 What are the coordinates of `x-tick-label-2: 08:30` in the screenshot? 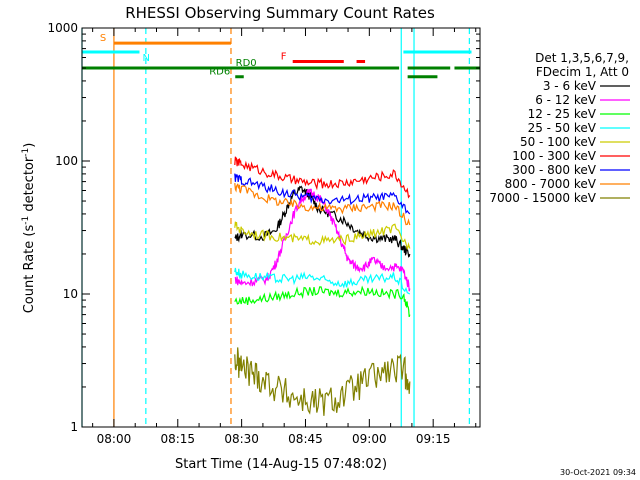 It's located at (241, 439).